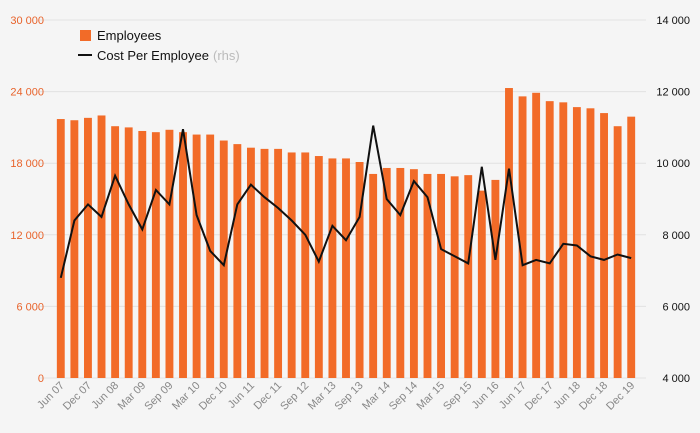 This screenshot has height=433, width=700. Describe the element at coordinates (593, 396) in the screenshot. I see `x-tick-label: Dec 18` at that location.